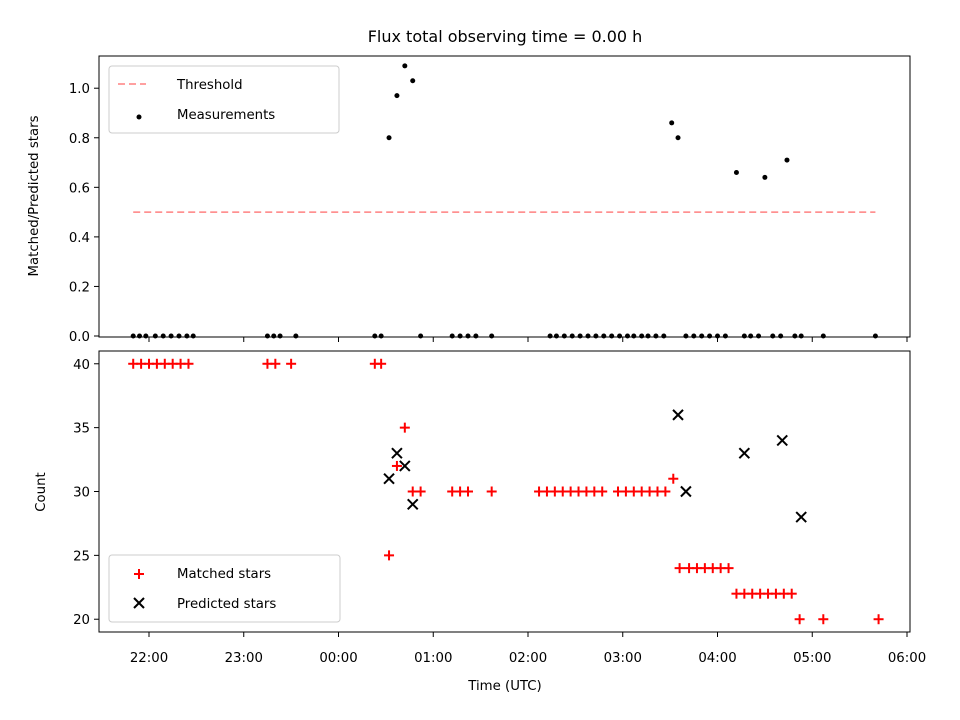 The width and height of the screenshot is (960, 720). I want to click on bottom-x-tick-label: 01:00, so click(433, 658).